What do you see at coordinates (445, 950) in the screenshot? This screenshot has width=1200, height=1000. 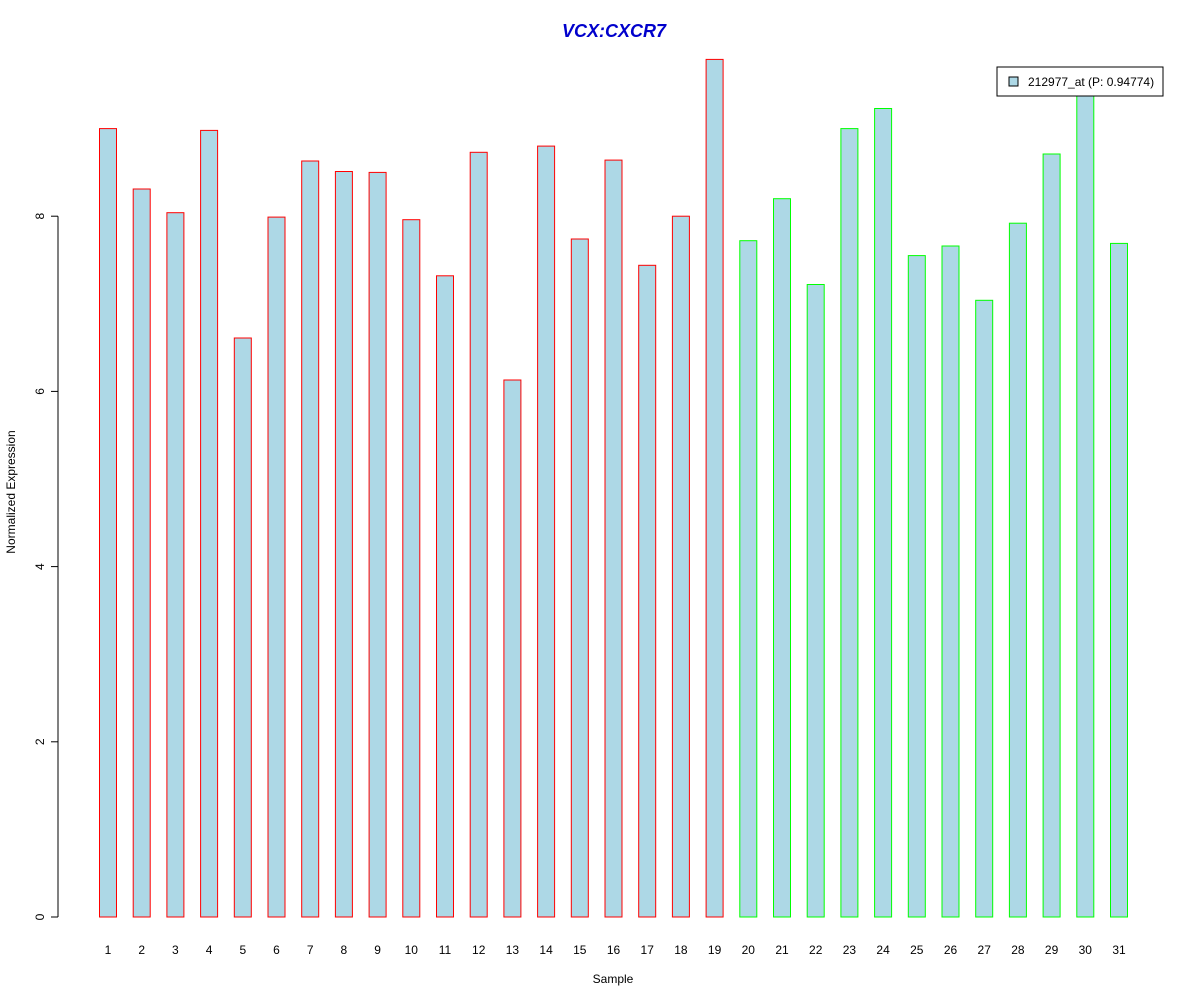 I see `x-tick-label: 11` at bounding box center [445, 950].